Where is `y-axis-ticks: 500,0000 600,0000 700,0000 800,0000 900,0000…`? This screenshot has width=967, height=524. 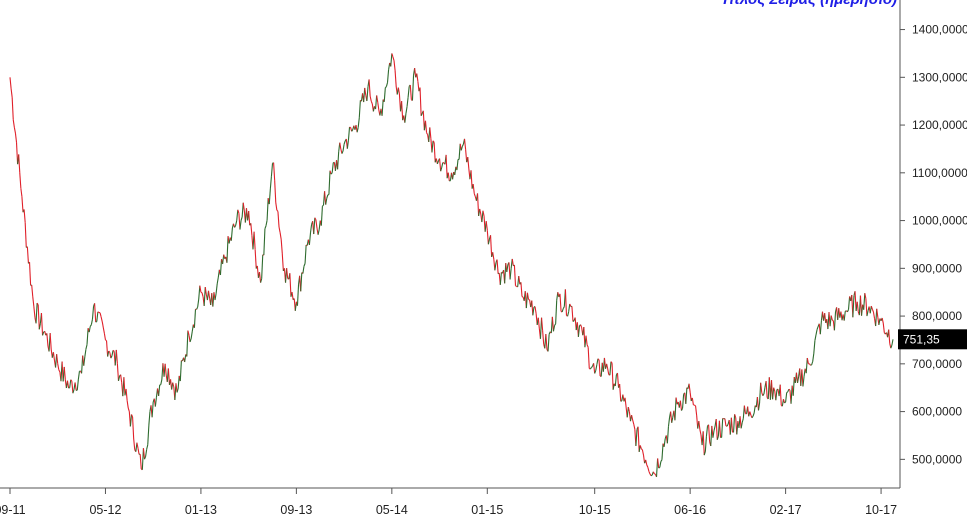
y-axis-ticks: 500,0000 600,0000 700,0000 800,0000 900,0000… is located at coordinates (933, 244).